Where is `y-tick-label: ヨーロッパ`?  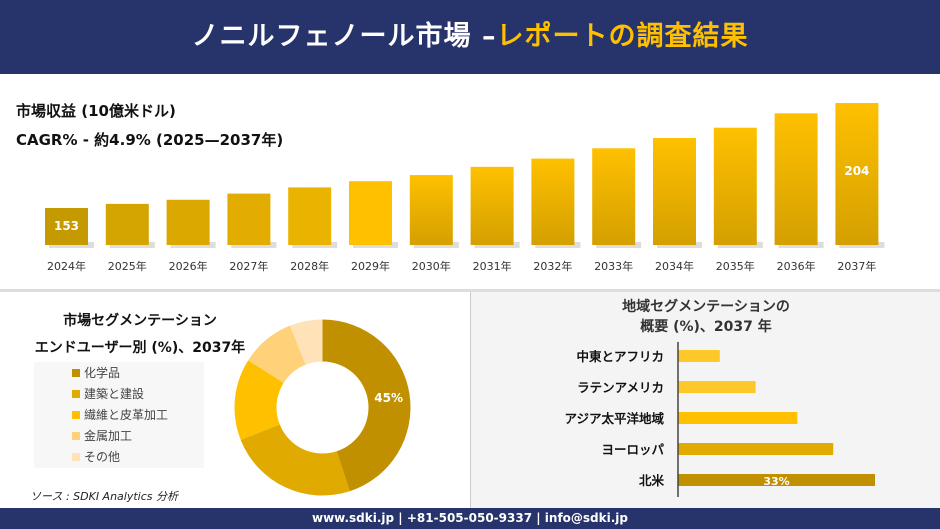 y-tick-label: ヨーロッパ is located at coordinates (632, 449).